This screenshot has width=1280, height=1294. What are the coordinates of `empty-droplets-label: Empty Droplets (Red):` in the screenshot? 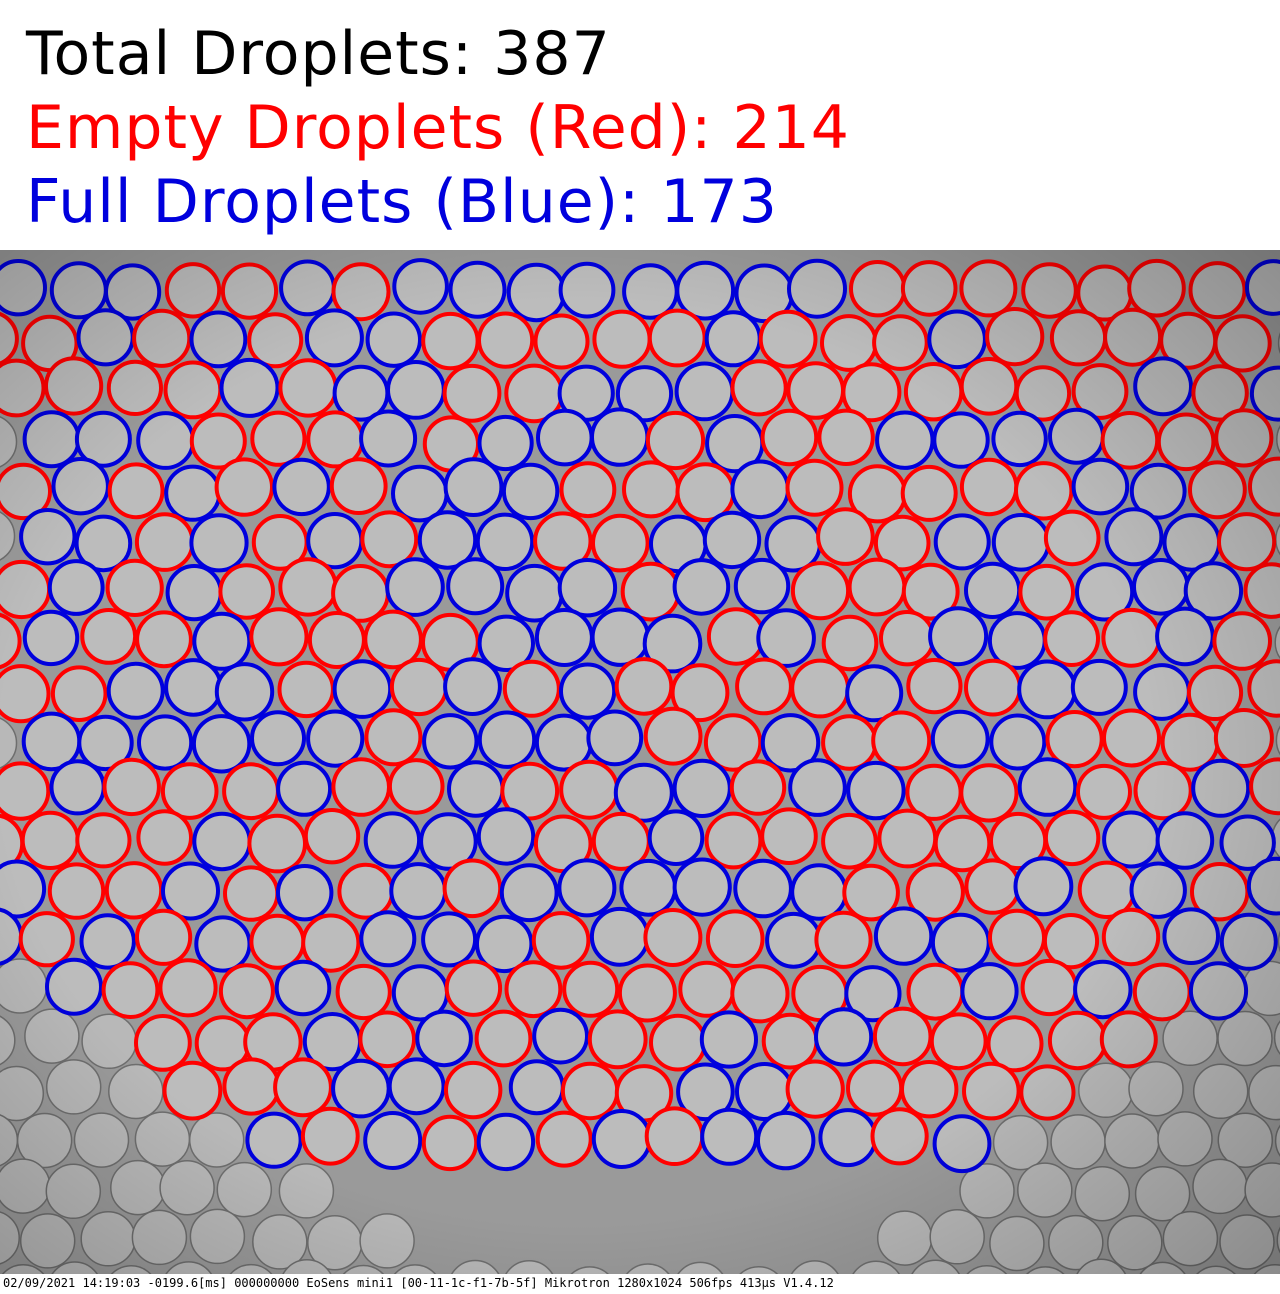 It's located at (369, 128).